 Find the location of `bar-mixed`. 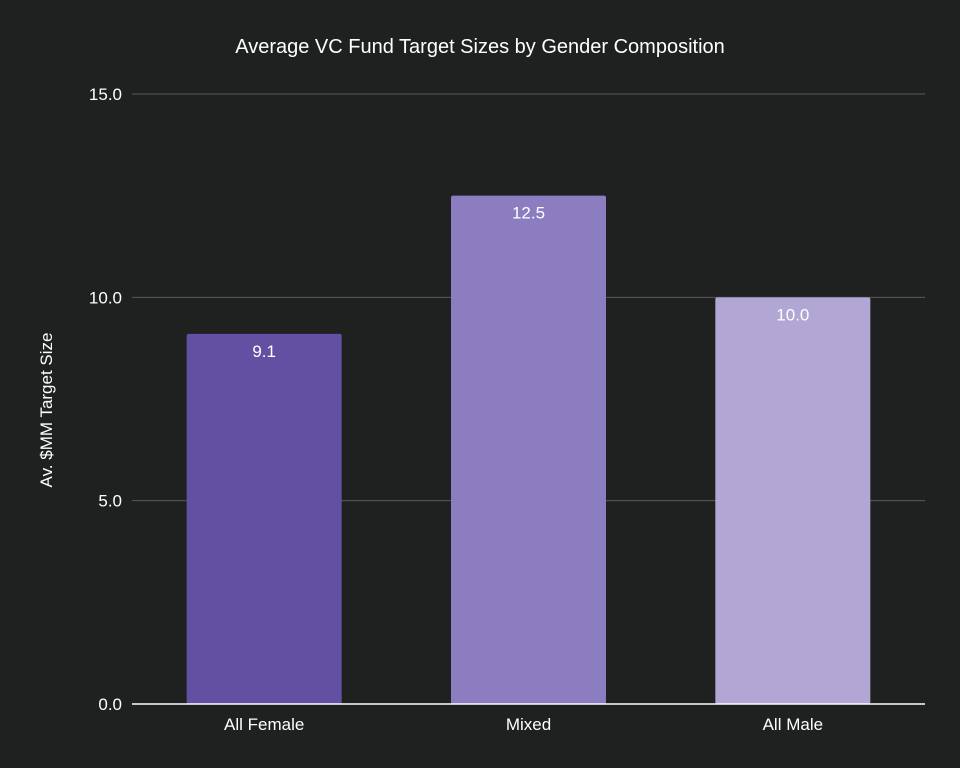

bar-mixed is located at coordinates (528, 449).